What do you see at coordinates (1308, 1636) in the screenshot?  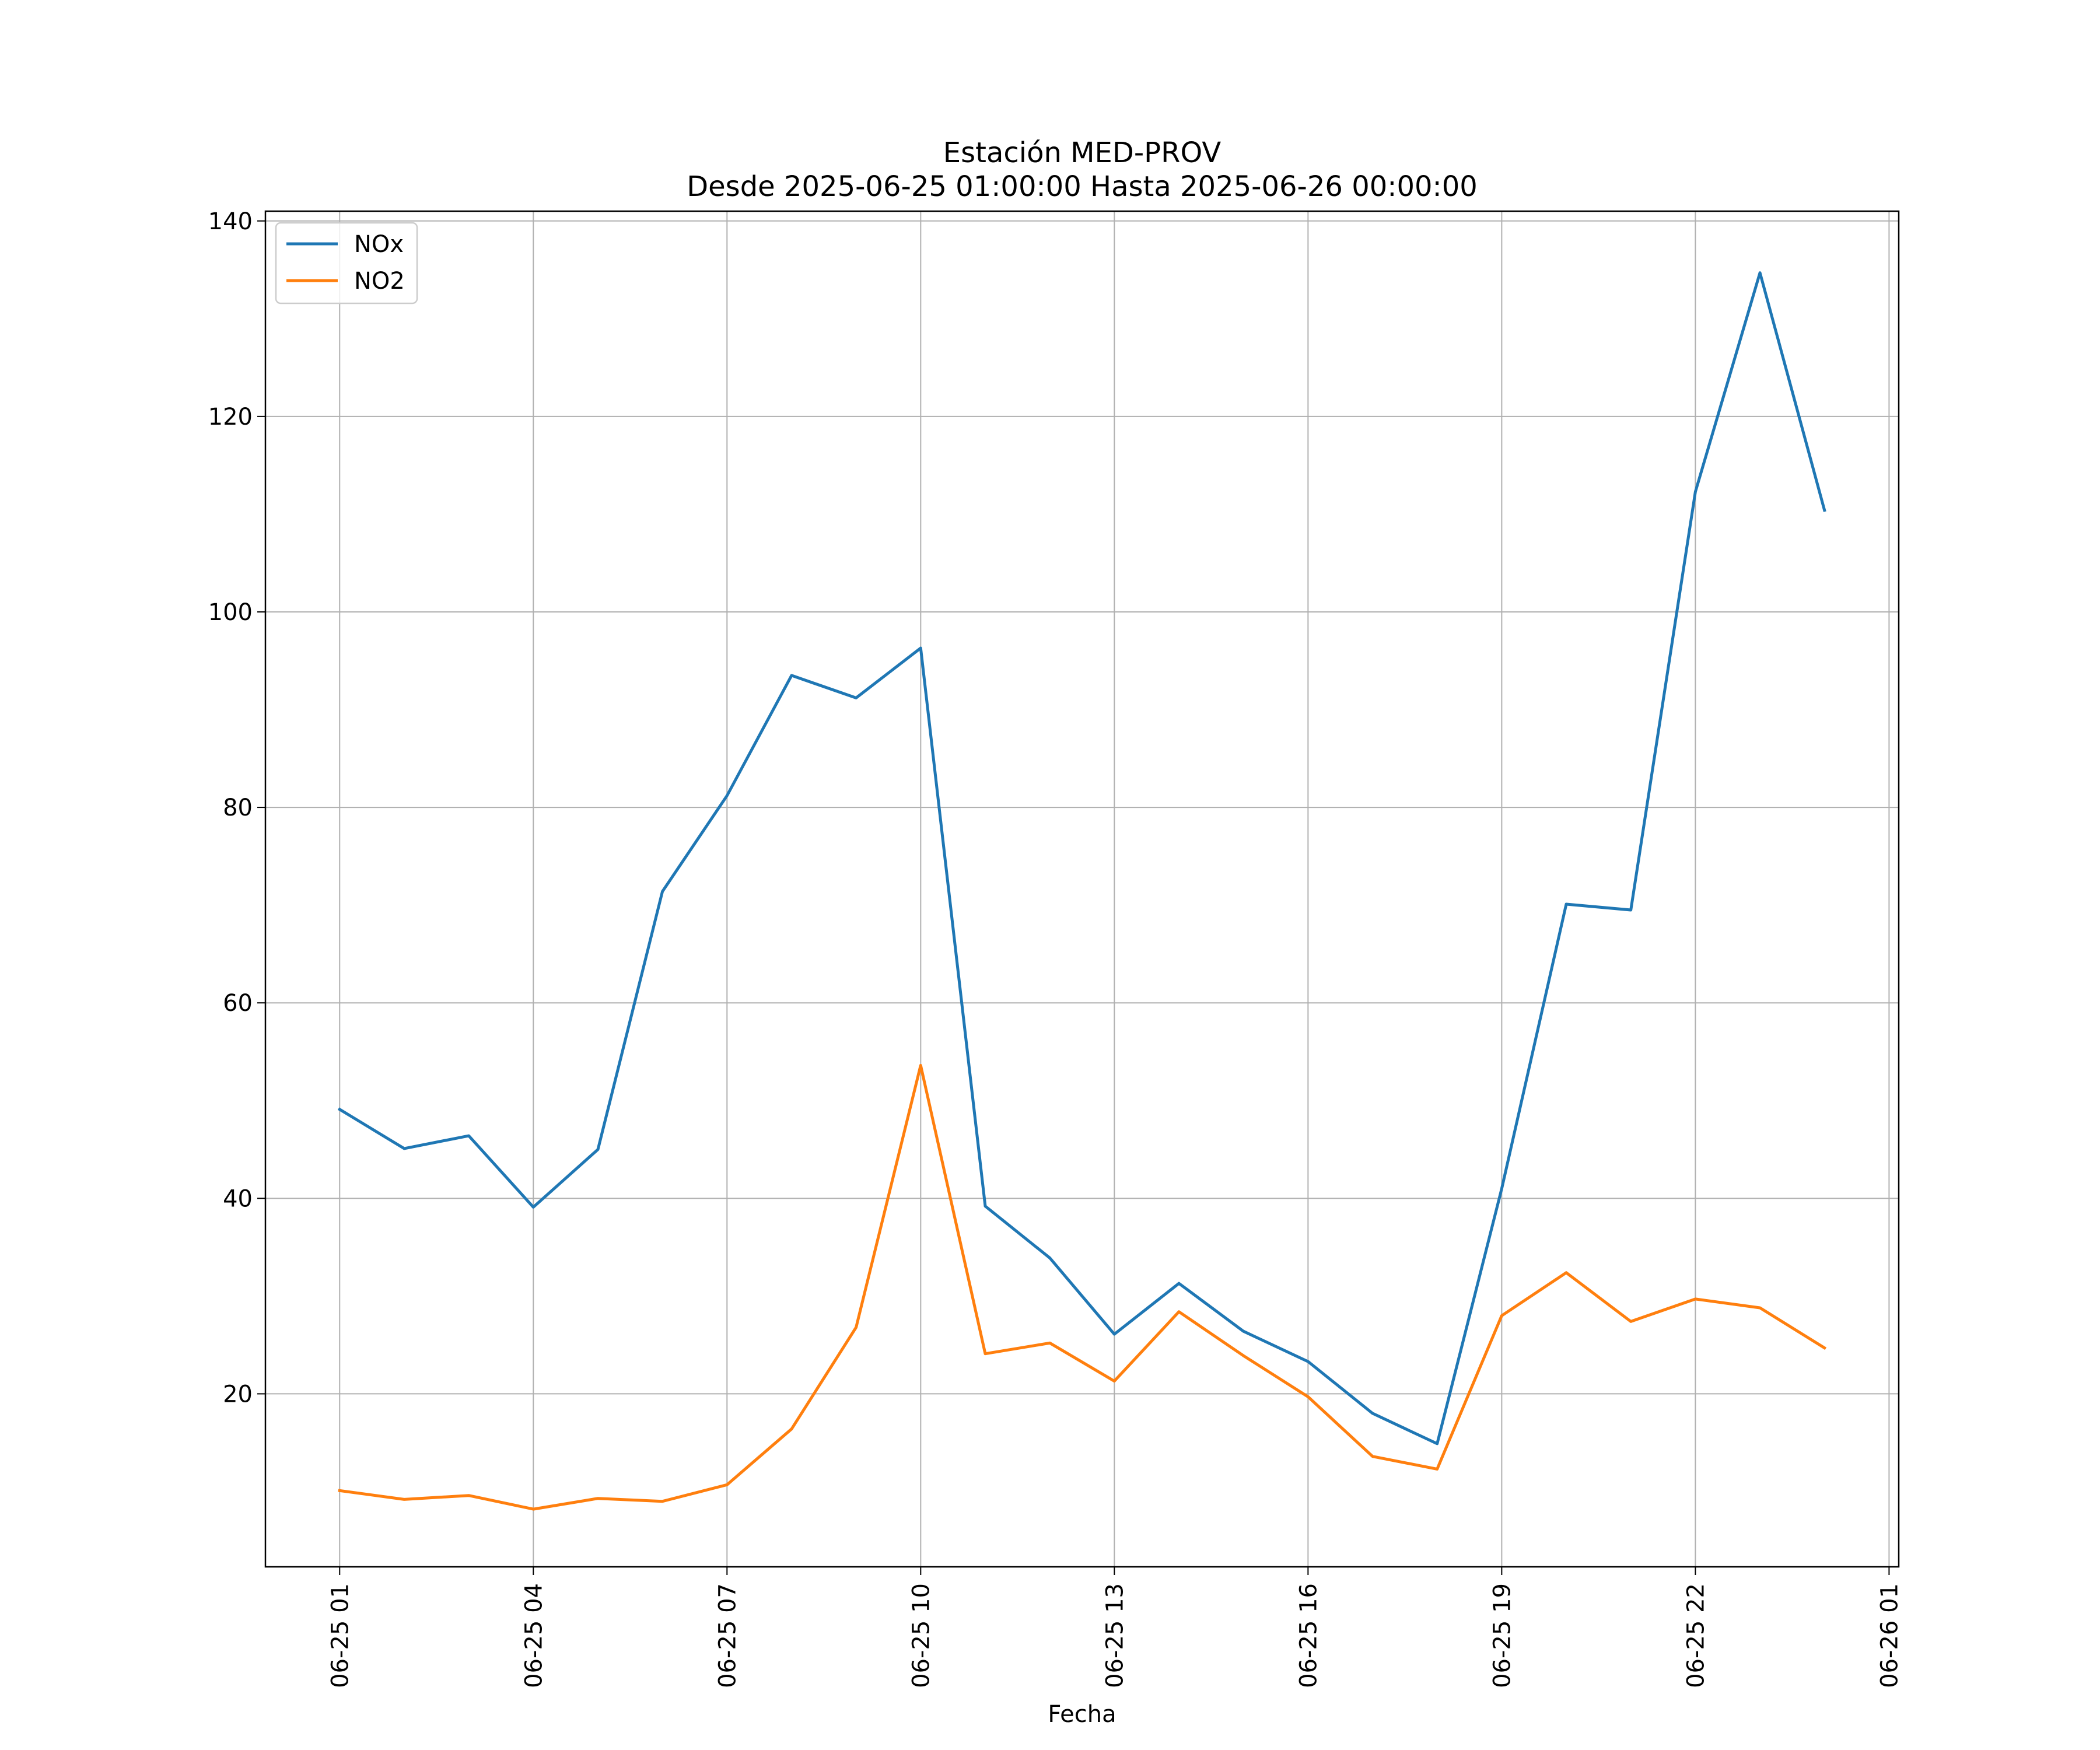 I see `x-tick-label: 06-25 16` at bounding box center [1308, 1636].